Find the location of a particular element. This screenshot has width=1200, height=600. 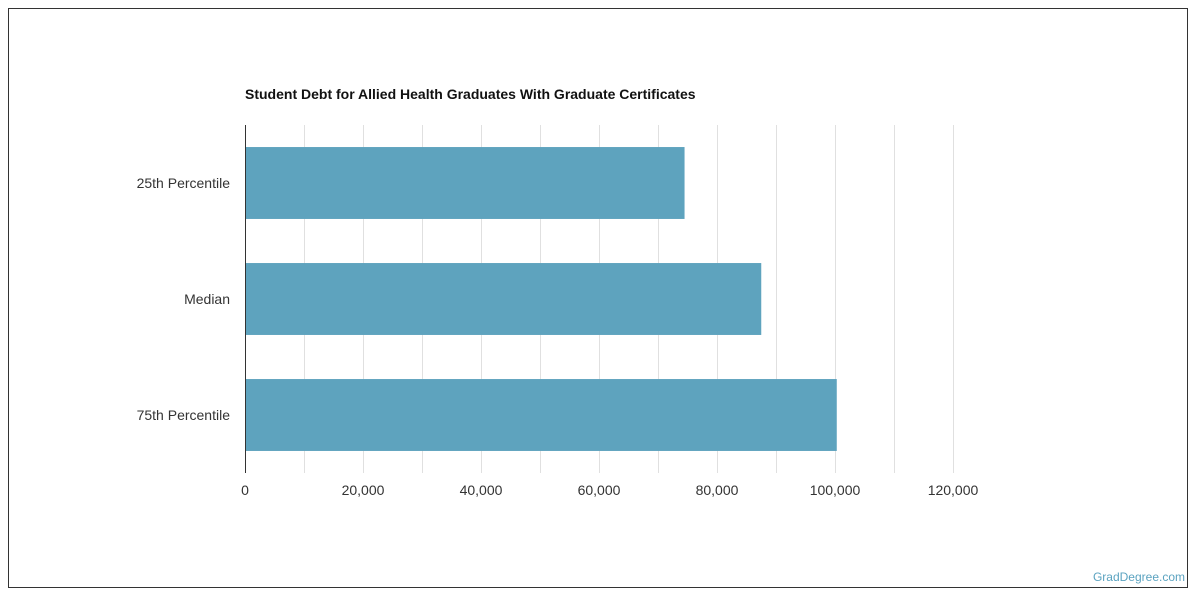

x-tick-label: 40,000 is located at coordinates (481, 490).